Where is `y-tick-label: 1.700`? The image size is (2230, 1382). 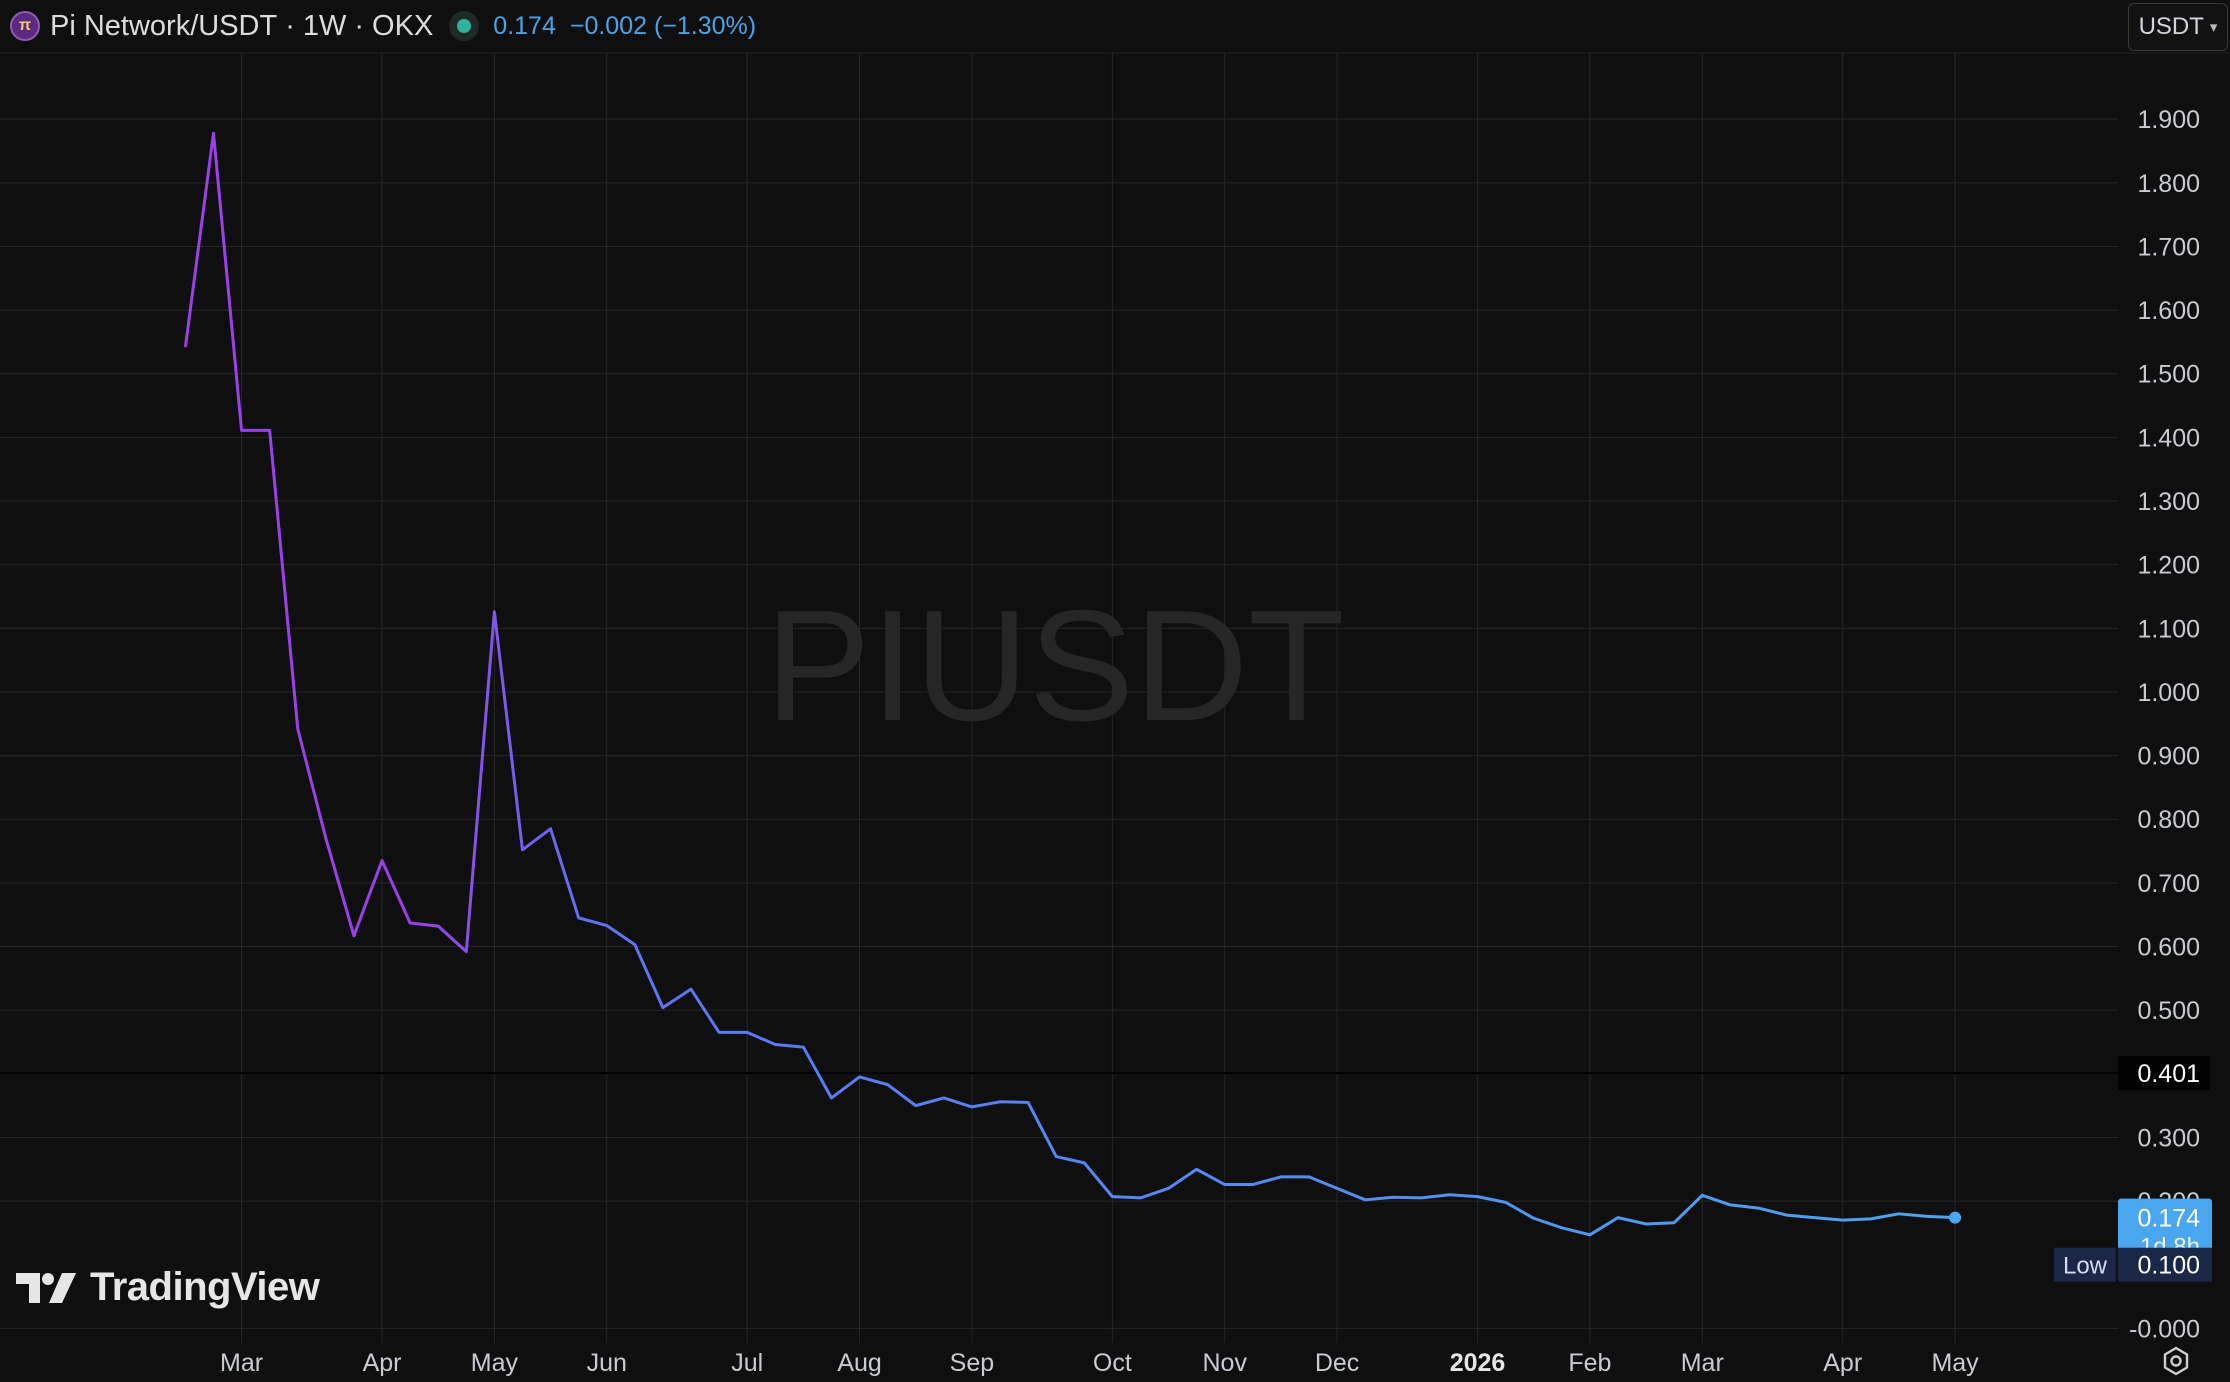
y-tick-label: 1.700 is located at coordinates (2168, 247).